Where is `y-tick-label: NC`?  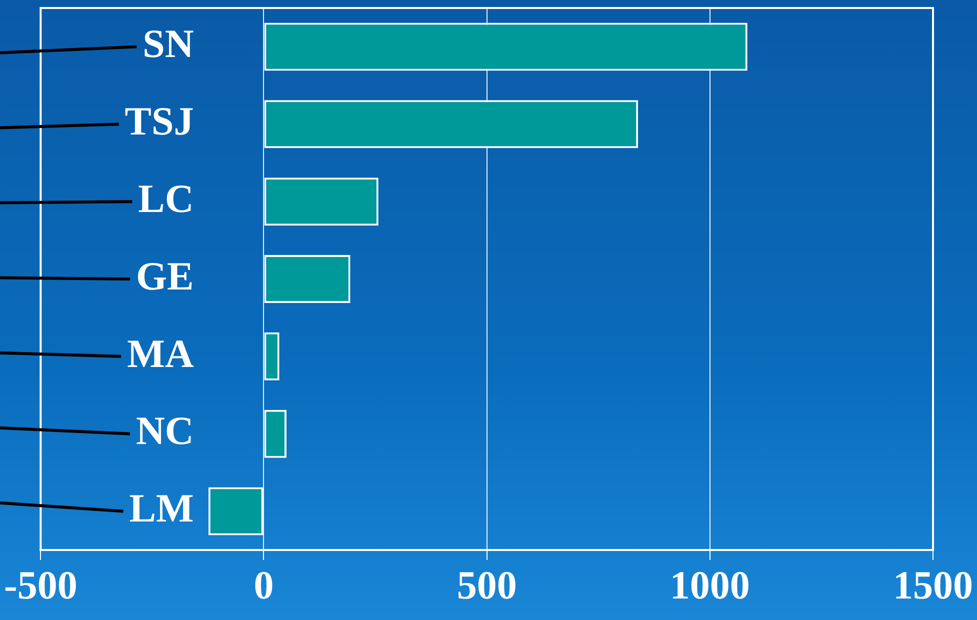
y-tick-label: NC is located at coordinates (165, 431).